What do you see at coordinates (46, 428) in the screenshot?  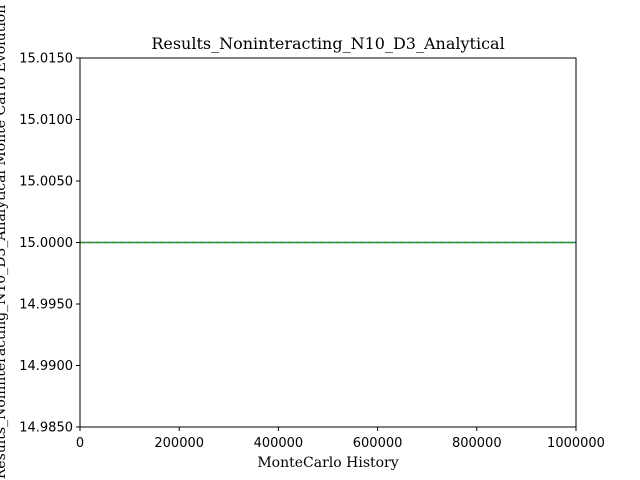 I see `y-tick-label: 14.9850` at bounding box center [46, 428].